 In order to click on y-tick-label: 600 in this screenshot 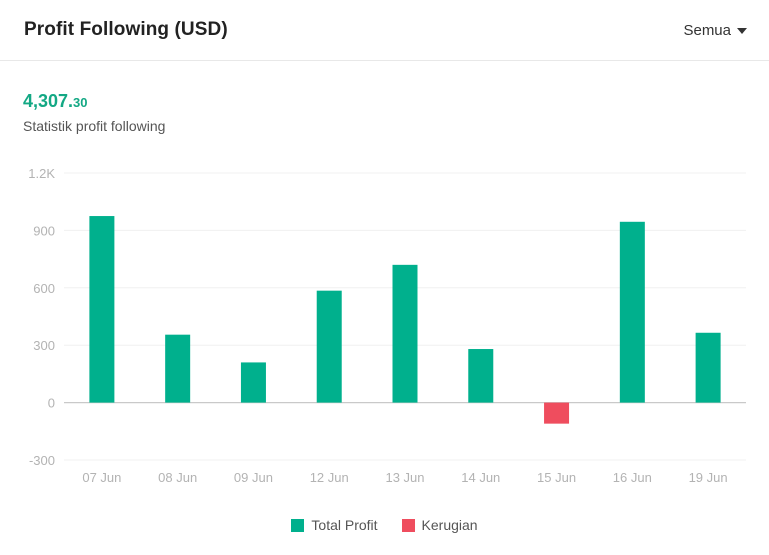, I will do `click(44, 288)`.